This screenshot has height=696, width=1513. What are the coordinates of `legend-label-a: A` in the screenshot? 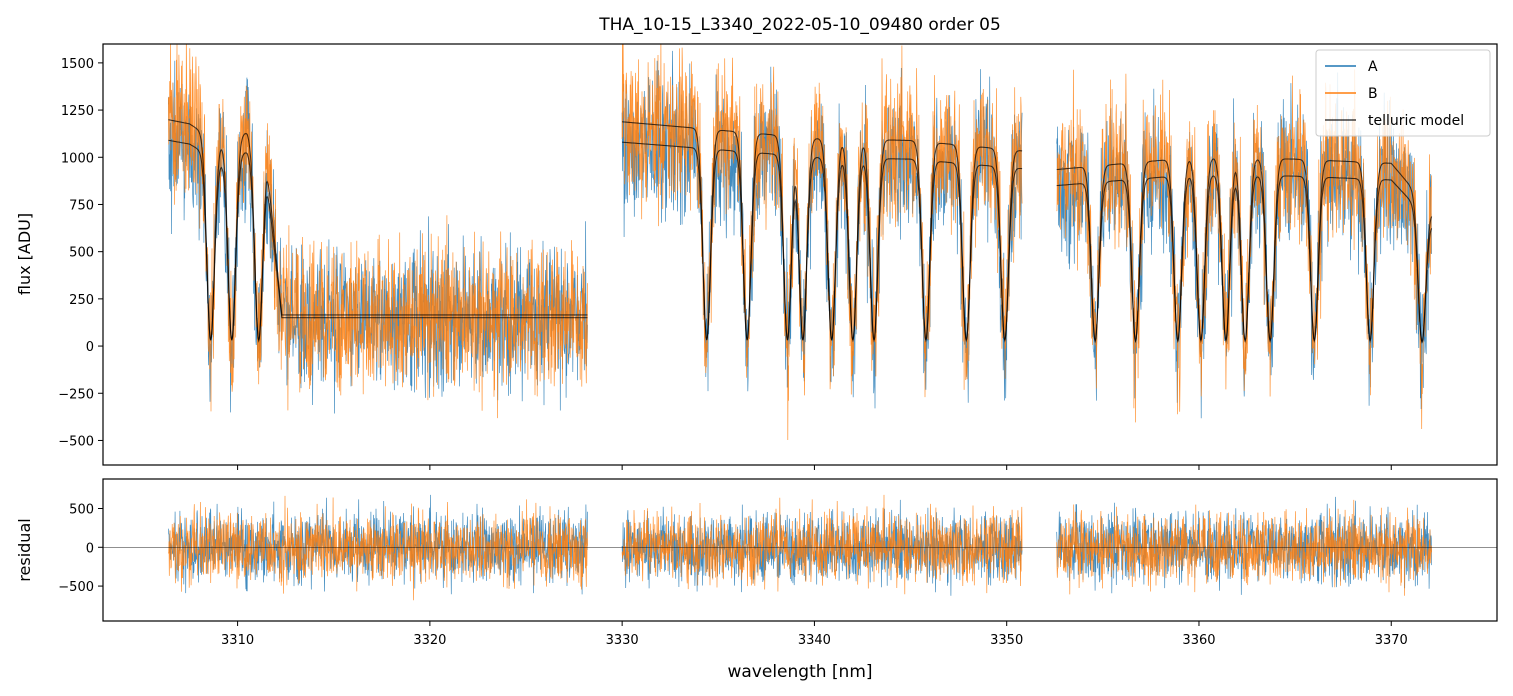 It's located at (1373, 67).